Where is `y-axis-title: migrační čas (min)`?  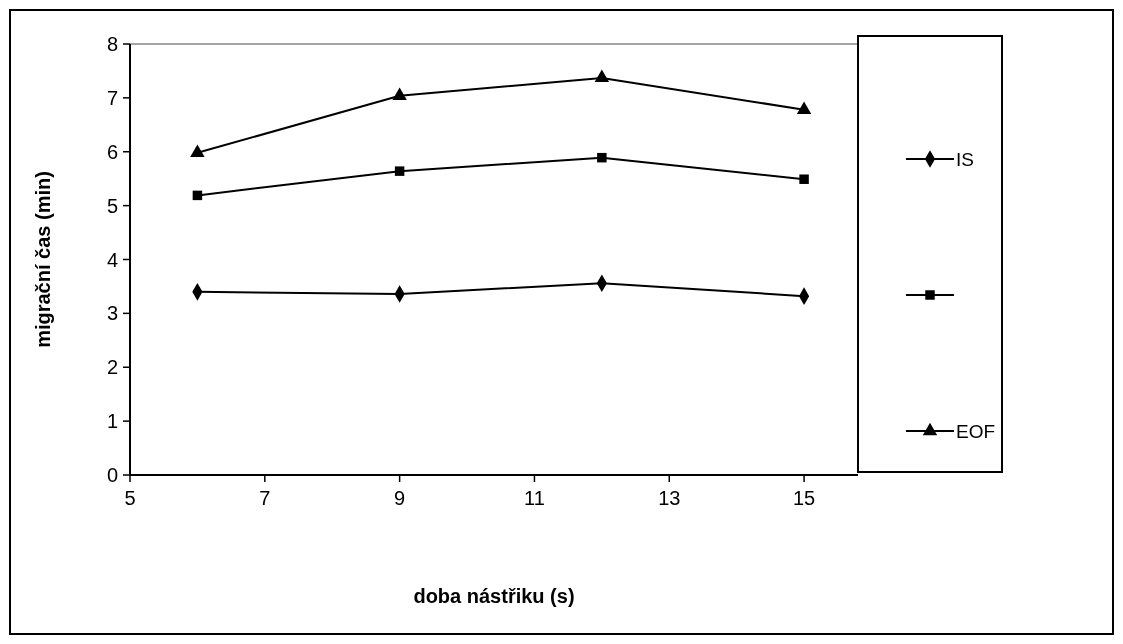
y-axis-title: migrační čas (min) is located at coordinates (43, 259).